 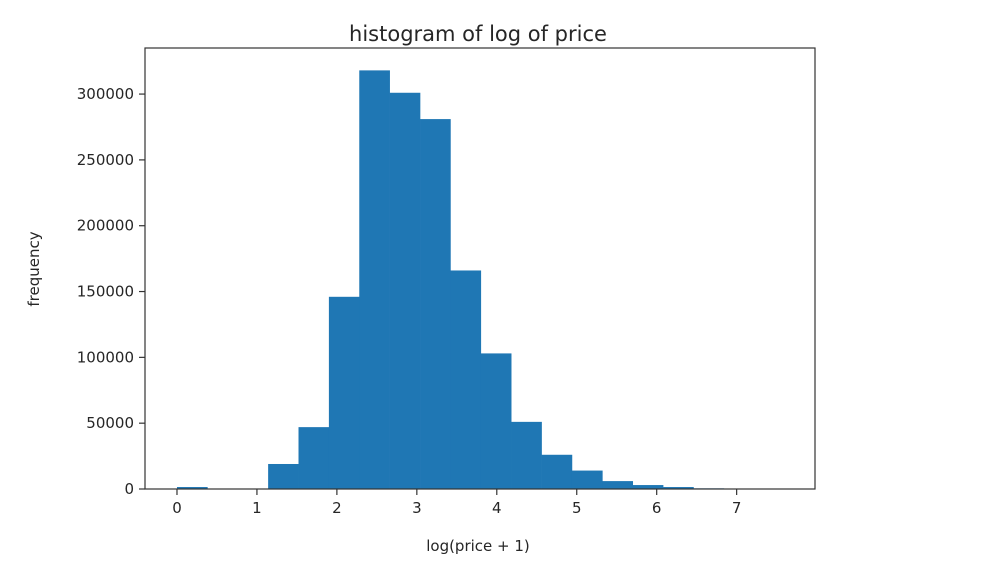 I want to click on y-tick-label: 0, so click(x=129, y=489).